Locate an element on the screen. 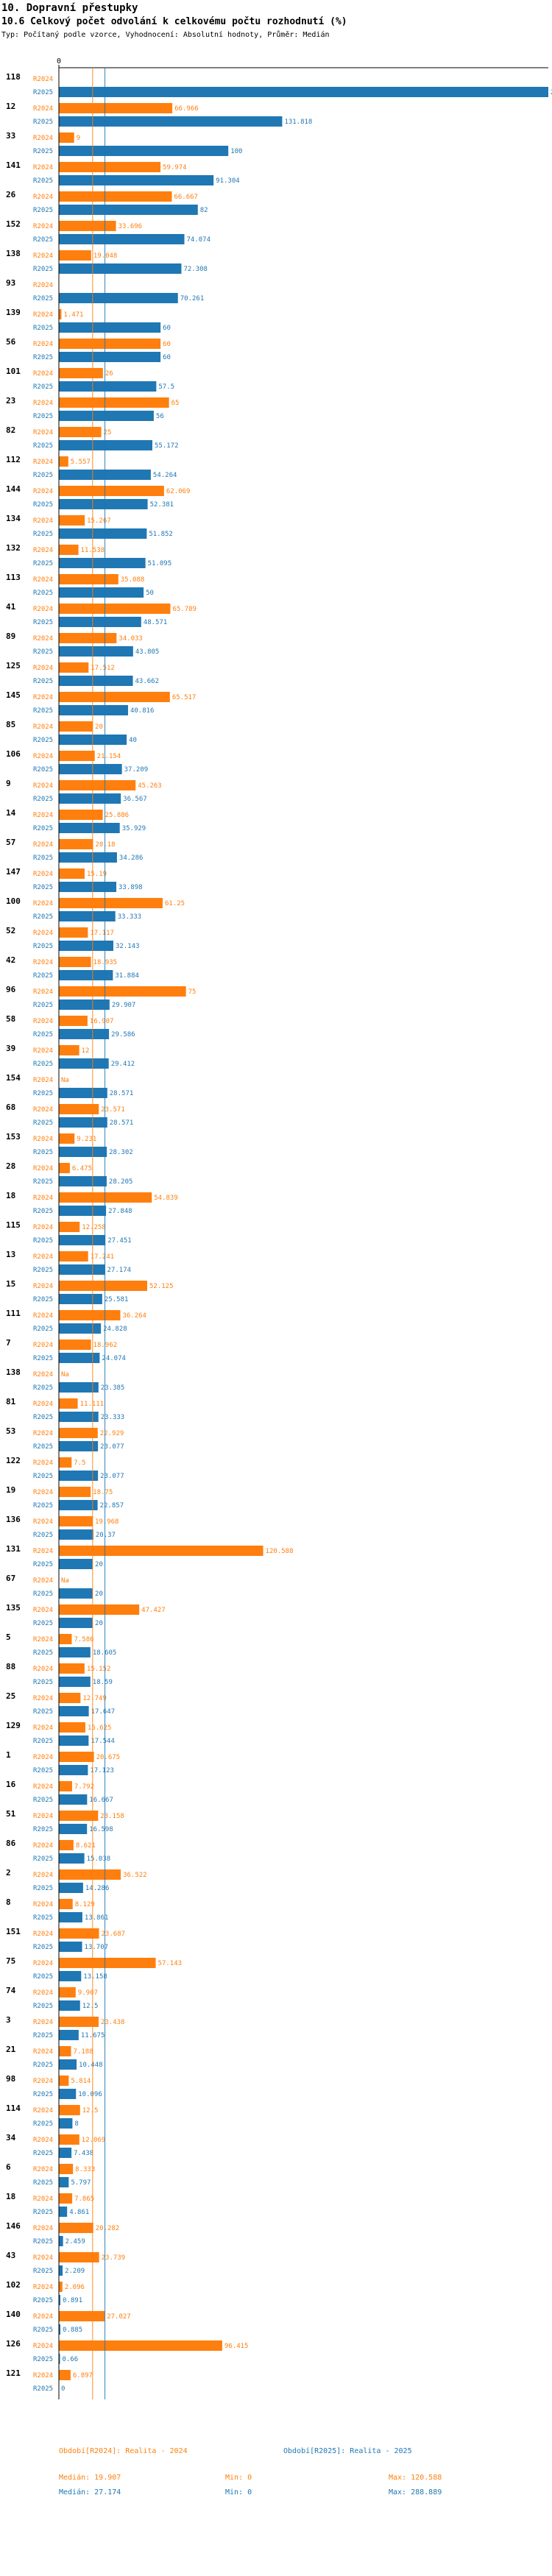 This screenshot has width=552, height=2576. value-label-2024: 1.471 is located at coordinates (73, 315).